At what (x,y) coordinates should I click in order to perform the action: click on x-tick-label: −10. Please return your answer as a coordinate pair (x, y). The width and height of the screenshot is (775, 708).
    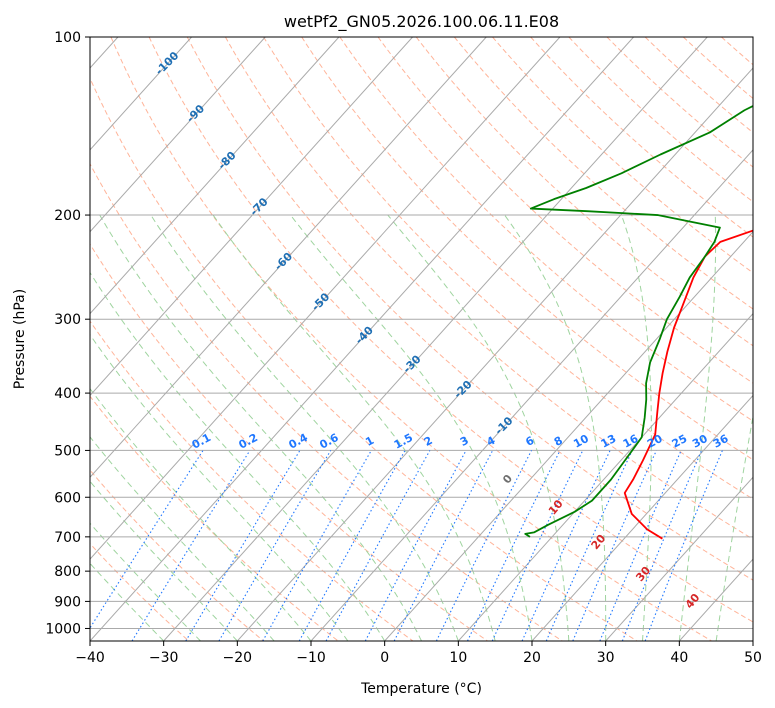
    Looking at the image, I should click on (311, 658).